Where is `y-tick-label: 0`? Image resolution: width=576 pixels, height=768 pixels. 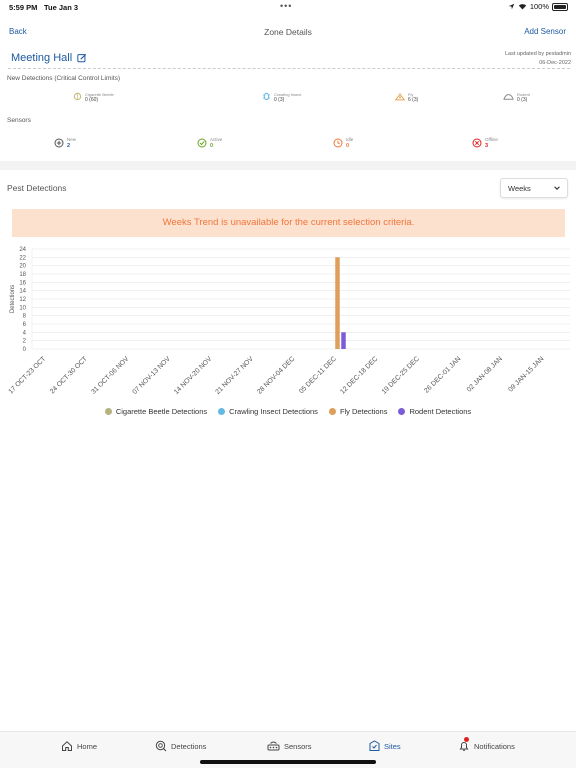 y-tick-label: 0 is located at coordinates (25, 350).